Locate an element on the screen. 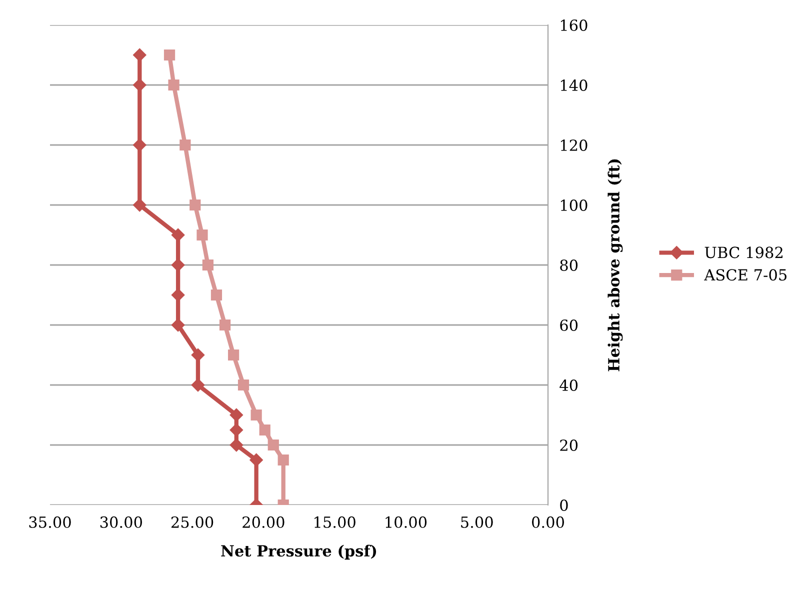 This screenshot has width=804, height=606. y-tick-label: 40 is located at coordinates (569, 385).